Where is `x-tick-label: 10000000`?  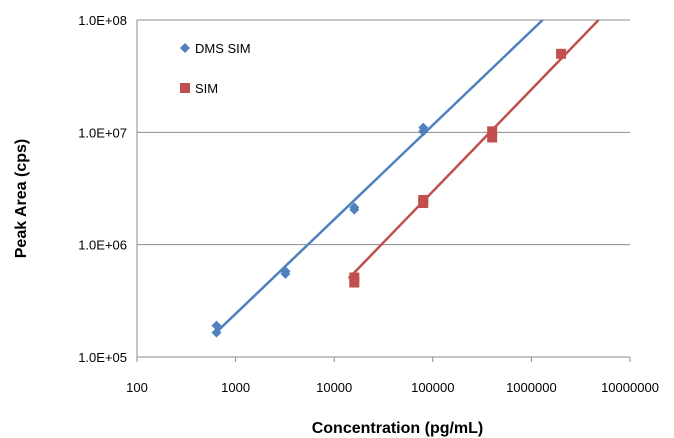 x-tick-label: 10000000 is located at coordinates (630, 387).